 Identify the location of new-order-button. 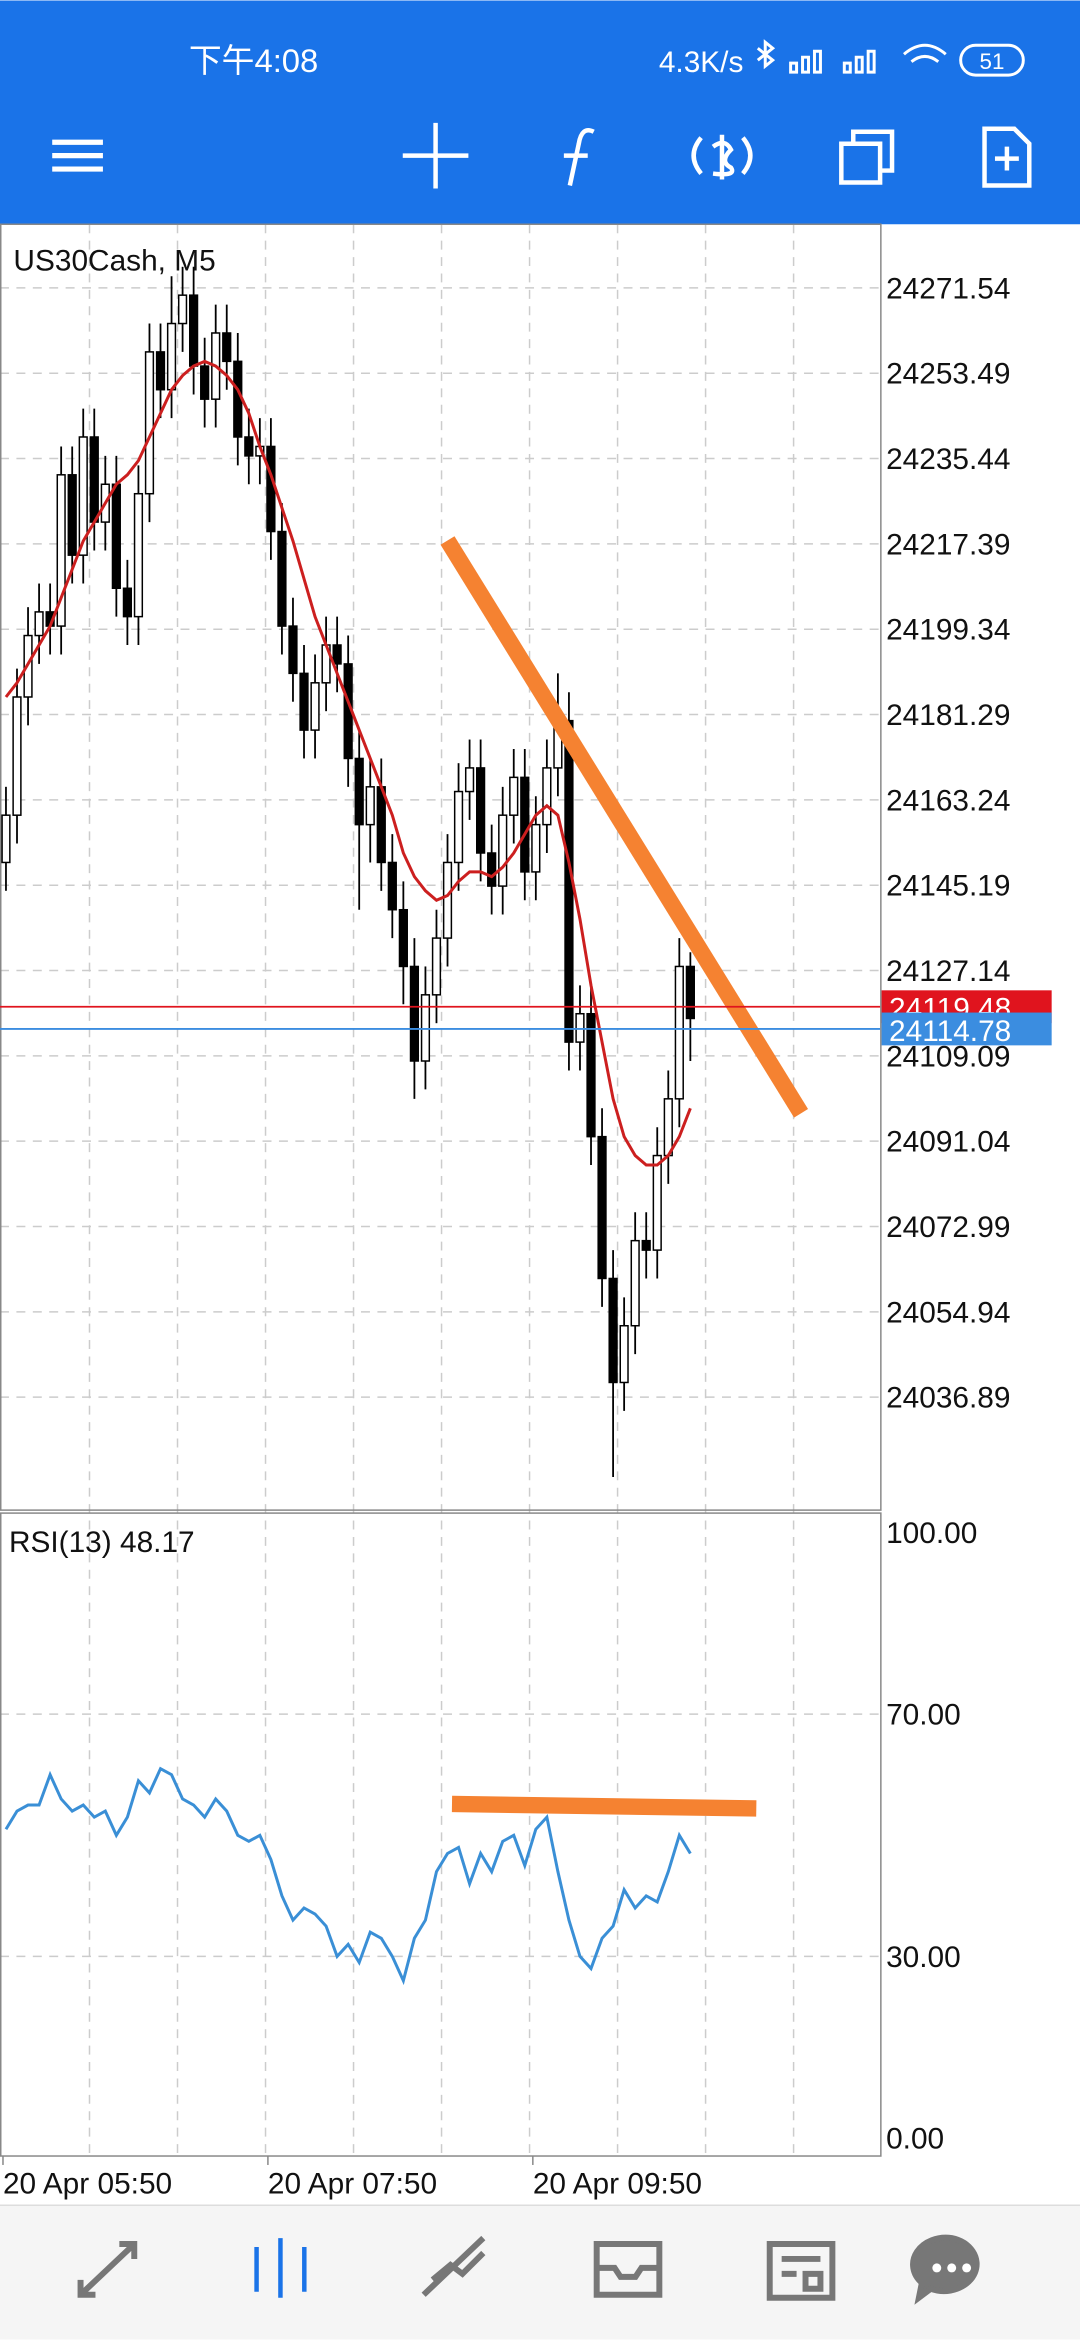
(1007, 157).